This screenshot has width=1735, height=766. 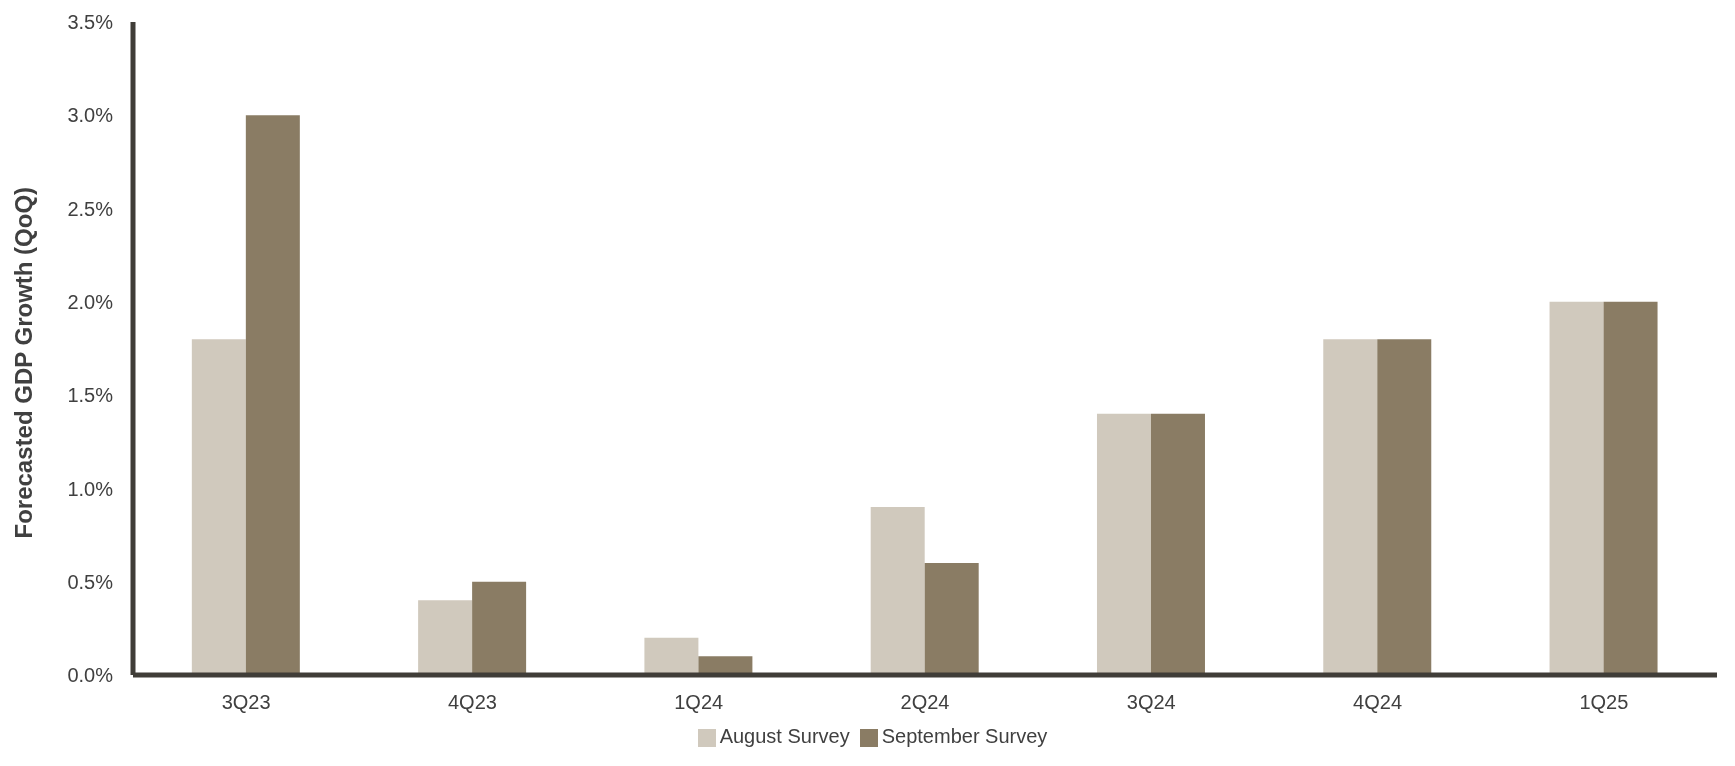 What do you see at coordinates (90, 115) in the screenshot?
I see `y-tick-label: 3.0%` at bounding box center [90, 115].